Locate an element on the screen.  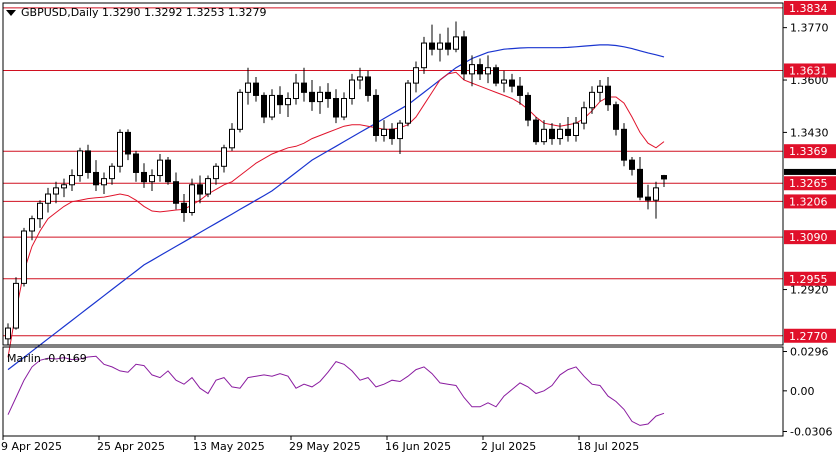
collapse-triangle-icon is located at coordinates (11, 13).